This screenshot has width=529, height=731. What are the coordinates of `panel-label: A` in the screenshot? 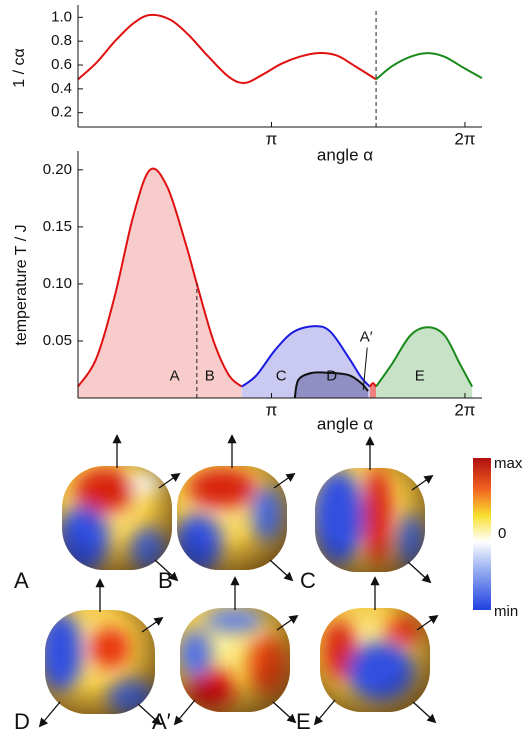 It's located at (21, 580).